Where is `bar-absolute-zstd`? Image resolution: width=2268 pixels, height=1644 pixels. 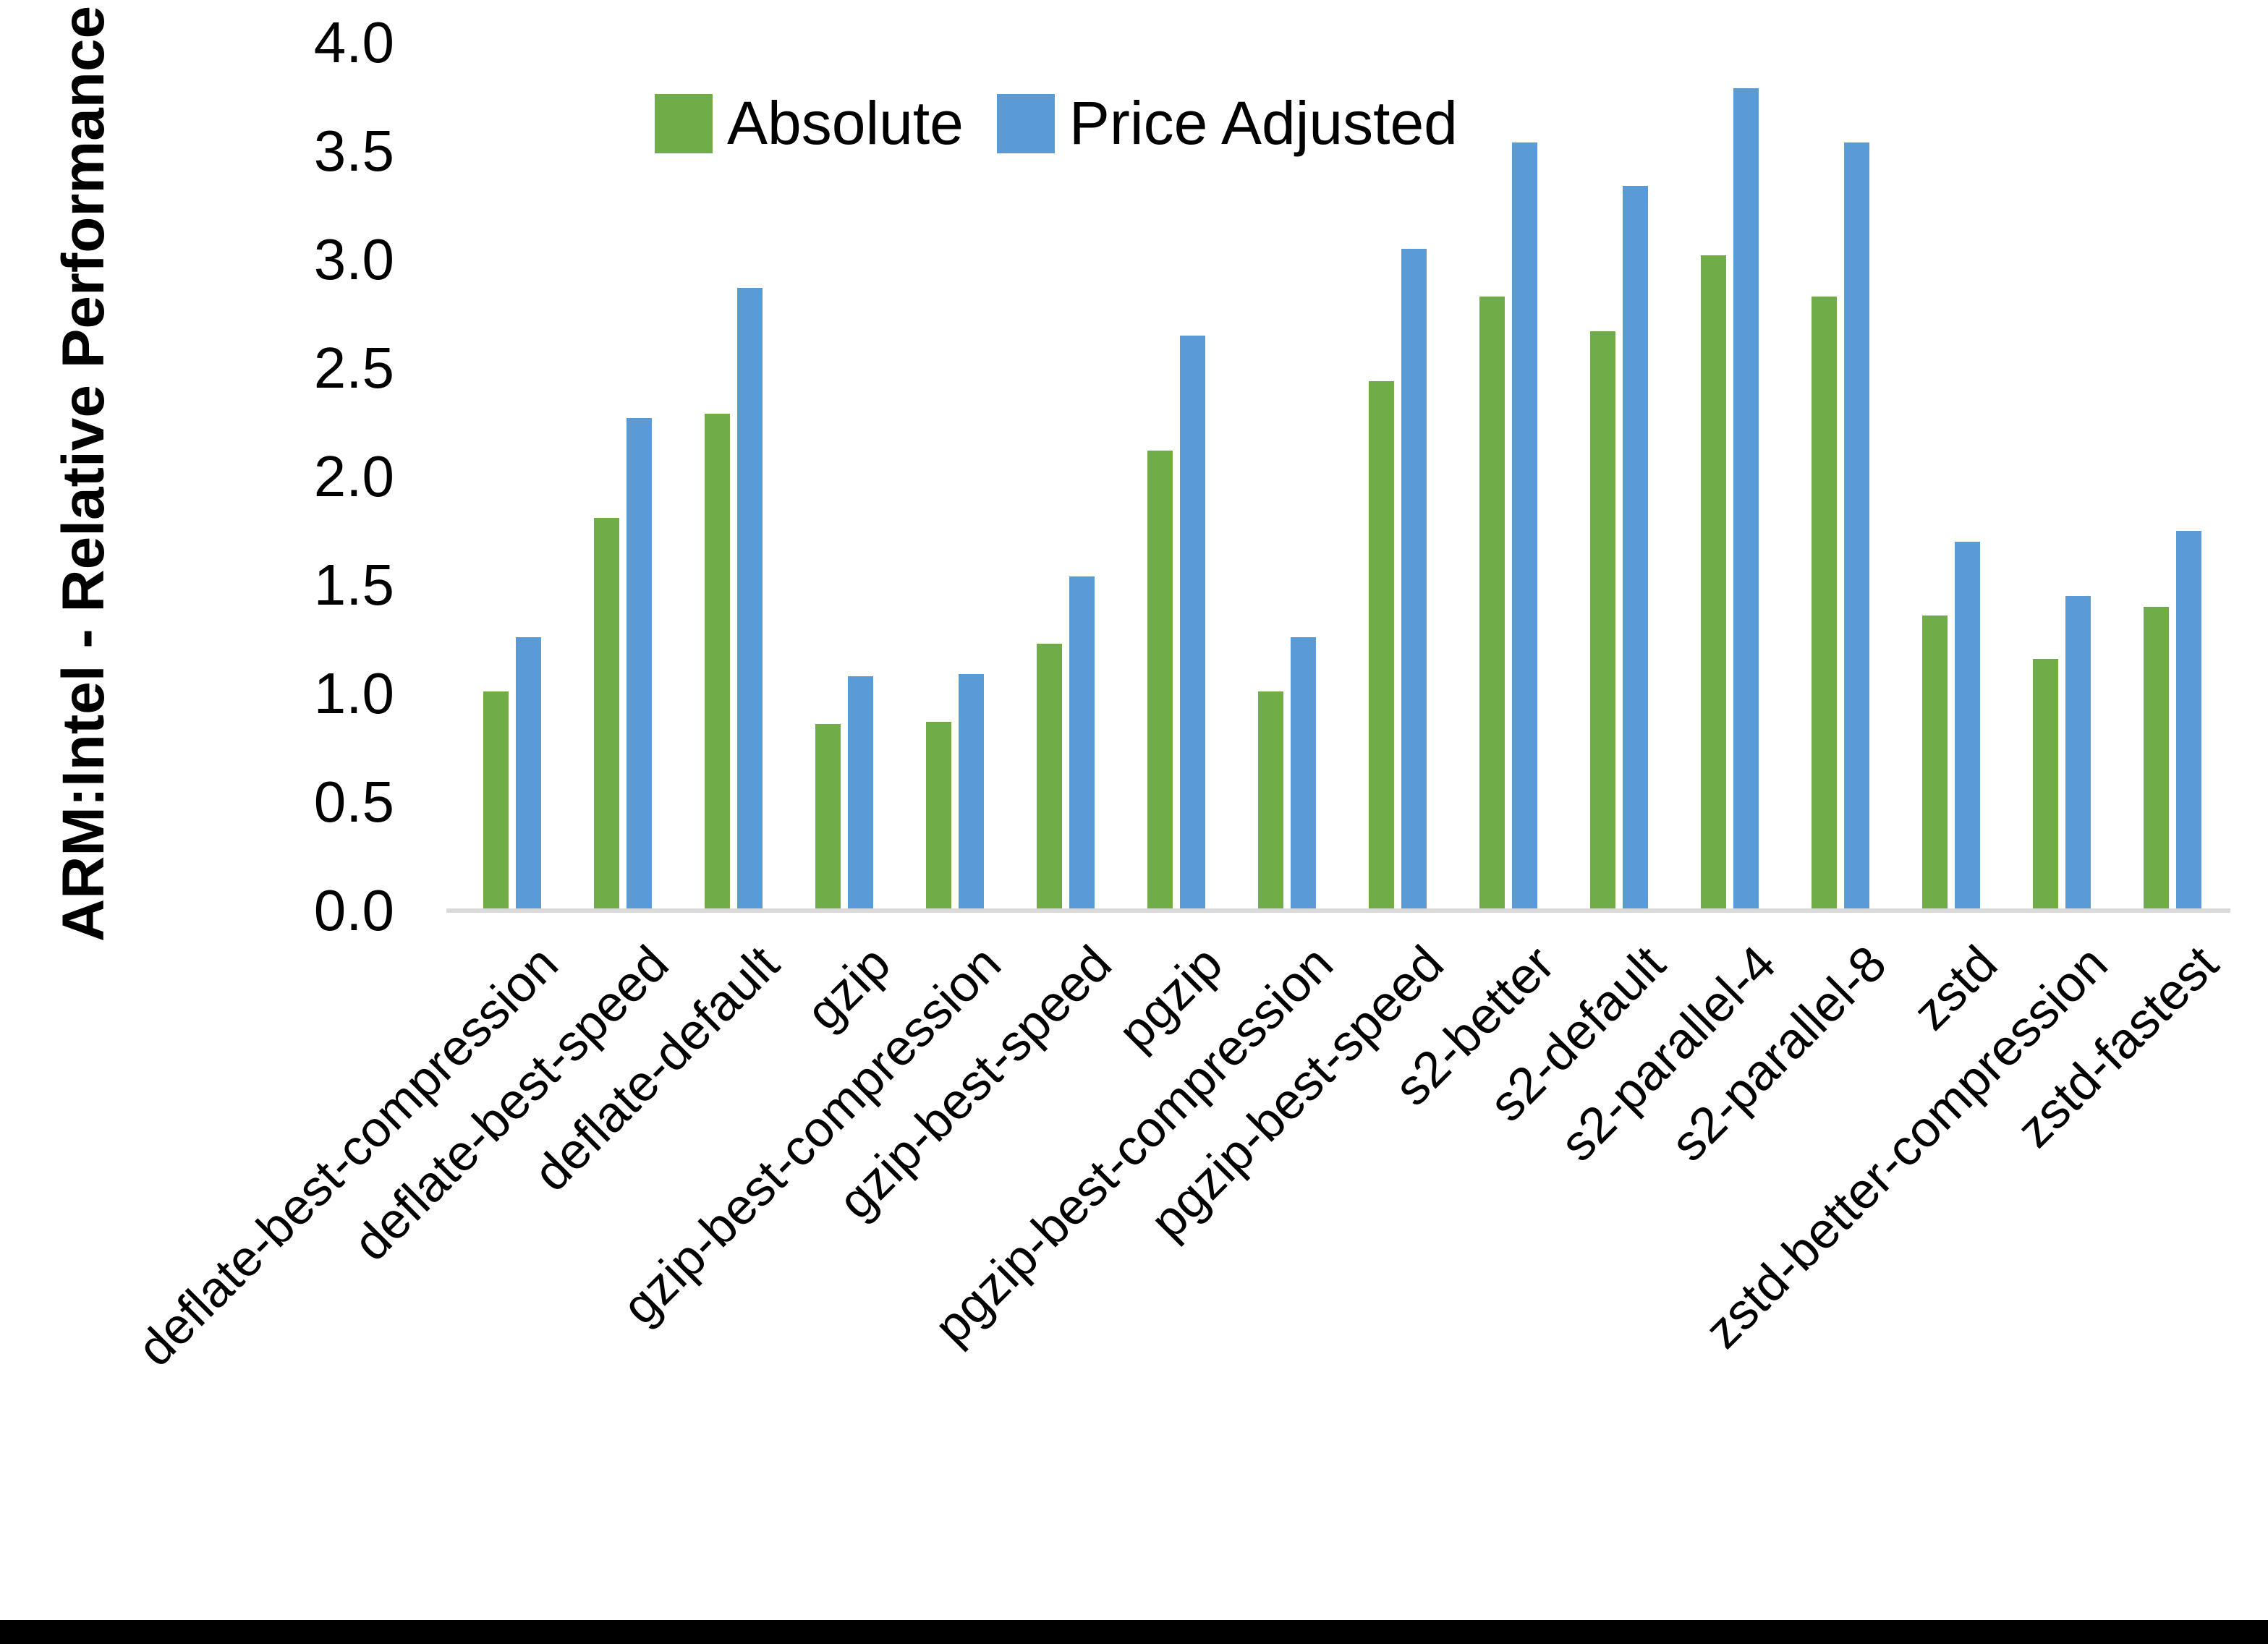 bar-absolute-zstd is located at coordinates (1935, 764).